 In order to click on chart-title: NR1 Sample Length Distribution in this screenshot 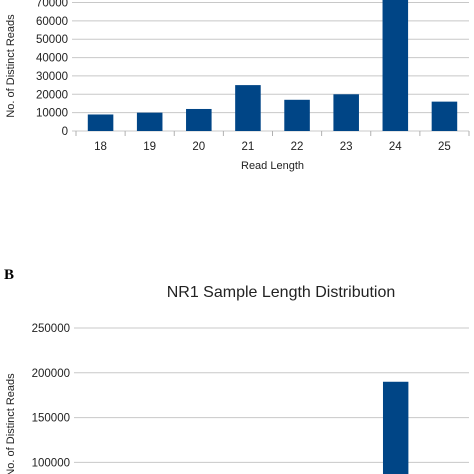, I will do `click(281, 292)`.